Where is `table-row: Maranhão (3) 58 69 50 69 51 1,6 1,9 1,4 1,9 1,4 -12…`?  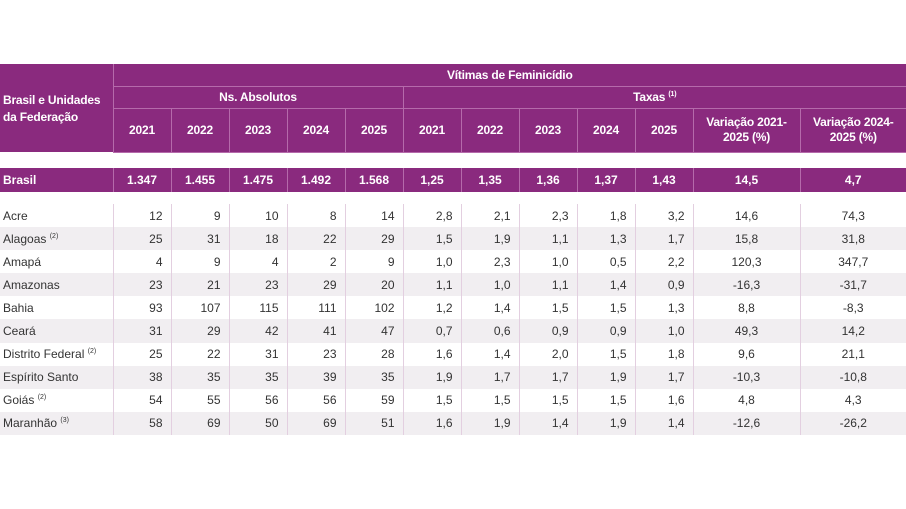
table-row: Maranhão (3) 58 69 50 69 51 1,6 1,9 1,4 1,9 1,4 -12… is located at coordinates (453, 423).